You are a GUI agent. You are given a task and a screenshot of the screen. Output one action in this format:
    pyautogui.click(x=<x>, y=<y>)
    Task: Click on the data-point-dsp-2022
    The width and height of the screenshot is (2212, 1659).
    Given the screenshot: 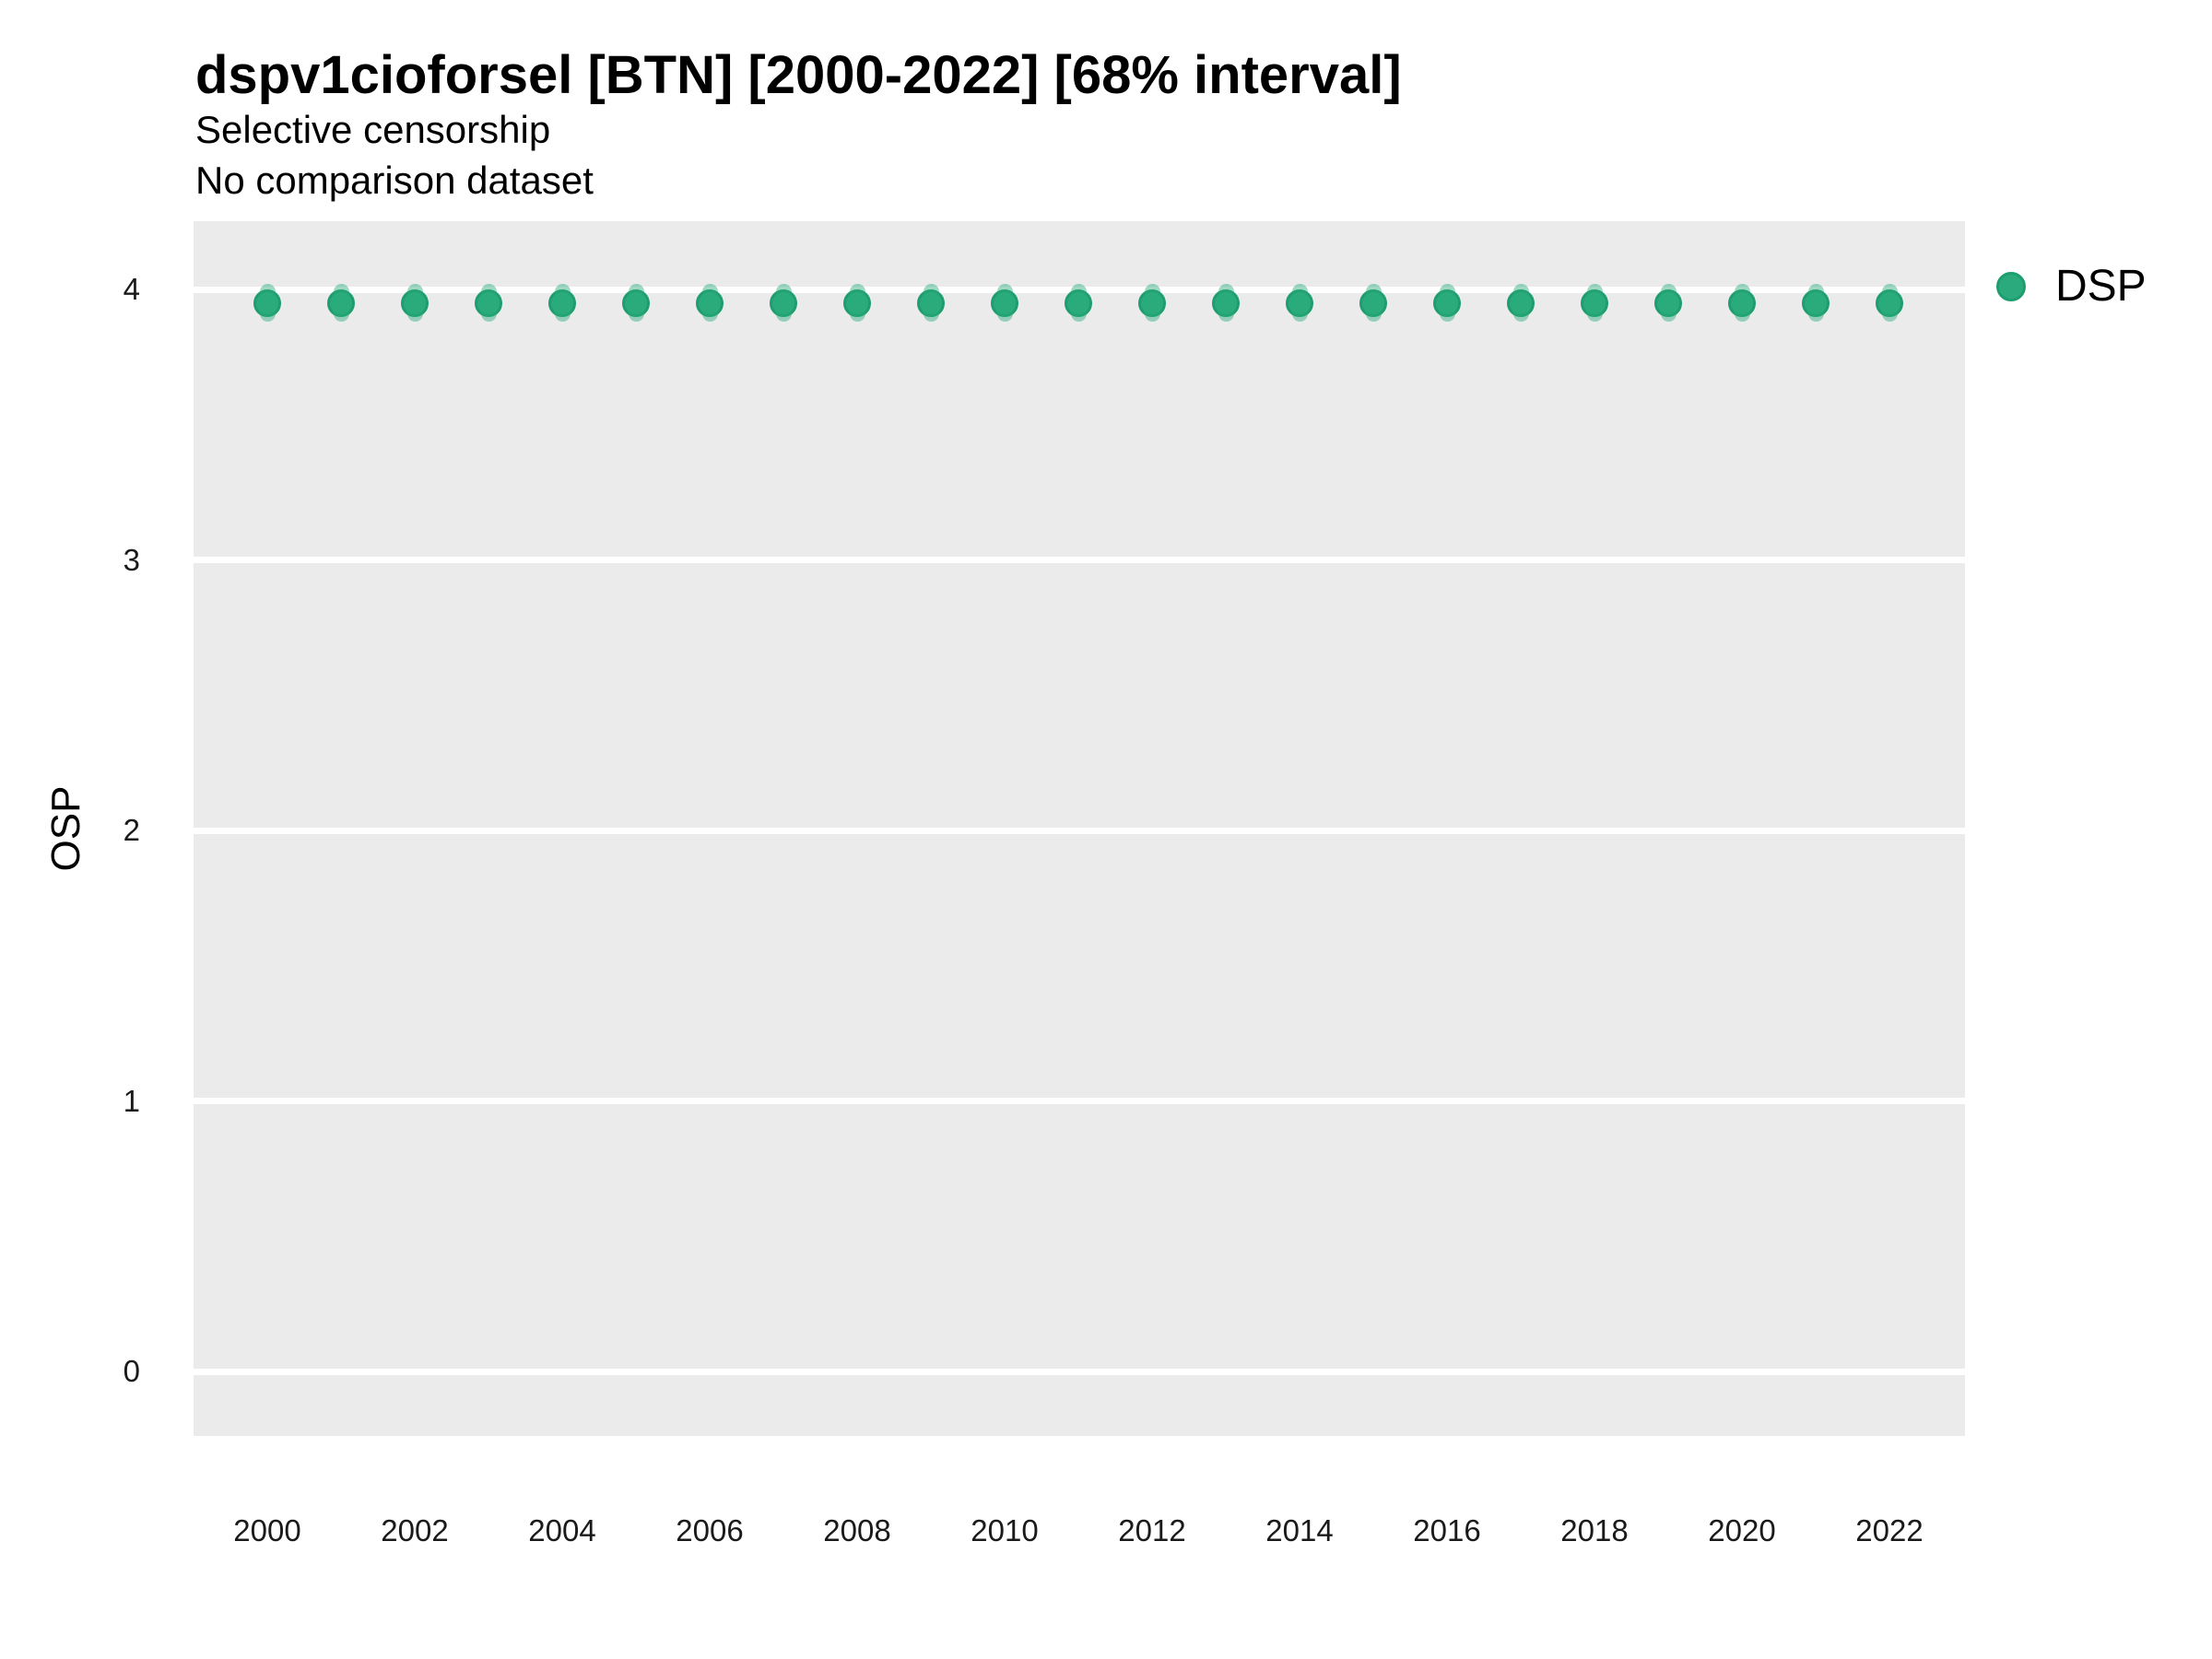 What is the action you would take?
    pyautogui.click(x=1889, y=302)
    